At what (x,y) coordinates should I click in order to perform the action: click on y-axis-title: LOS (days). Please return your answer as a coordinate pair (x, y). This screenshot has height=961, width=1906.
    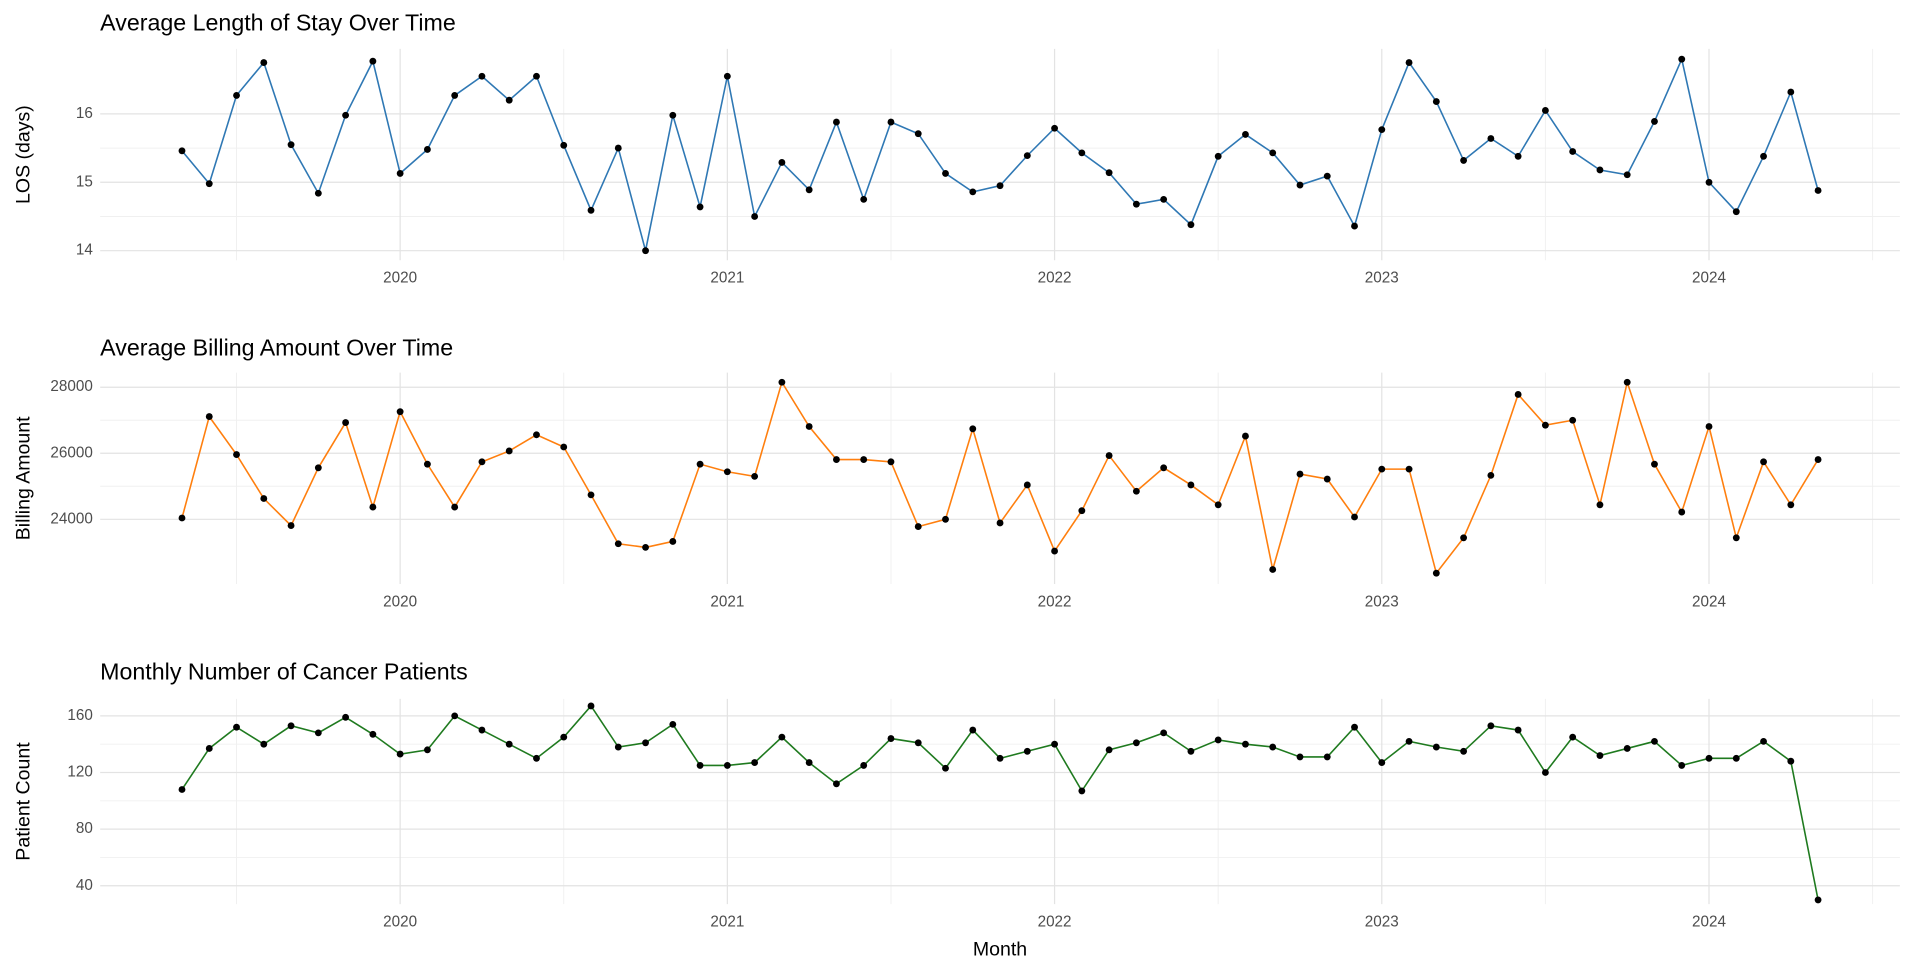
    Looking at the image, I should click on (24, 154).